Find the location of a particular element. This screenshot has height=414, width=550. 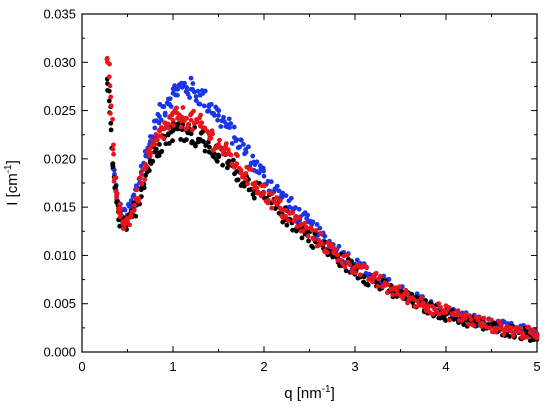

y-tick-label: 0.035 is located at coordinates (59, 14).